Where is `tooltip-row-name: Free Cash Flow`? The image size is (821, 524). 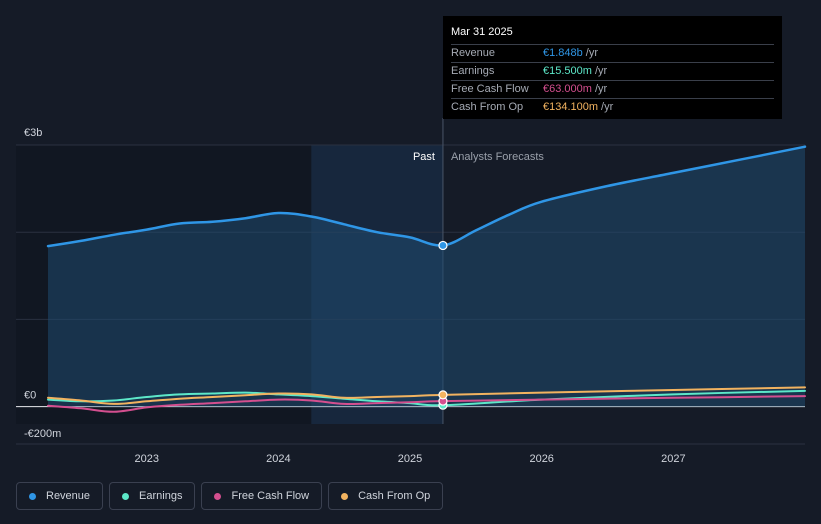 tooltip-row-name: Free Cash Flow is located at coordinates (490, 89).